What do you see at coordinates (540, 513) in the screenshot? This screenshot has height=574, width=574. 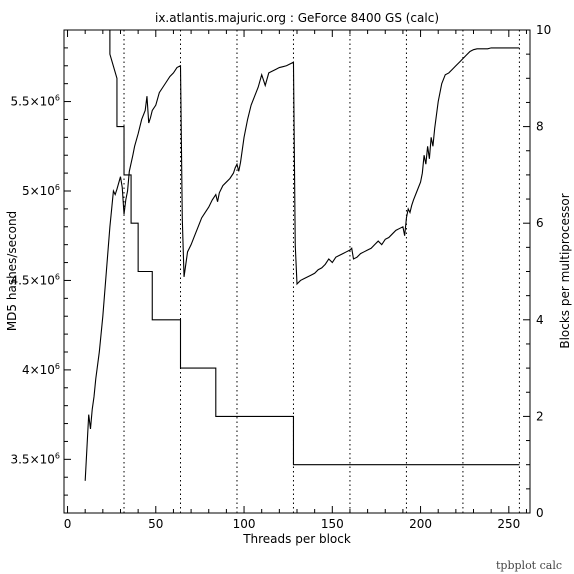 I see `y2-tick-label-0: 0` at bounding box center [540, 513].